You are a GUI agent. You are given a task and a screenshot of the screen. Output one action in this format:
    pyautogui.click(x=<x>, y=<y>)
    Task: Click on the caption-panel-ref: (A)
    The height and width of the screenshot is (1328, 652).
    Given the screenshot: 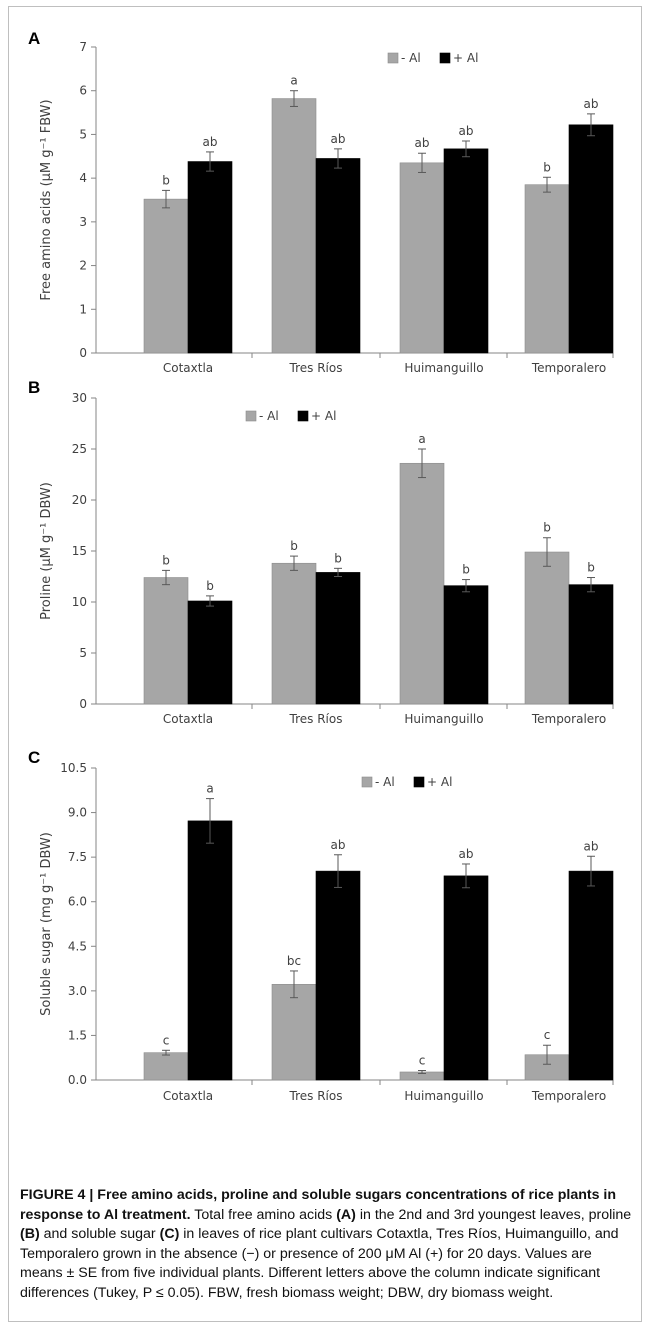 What is the action you would take?
    pyautogui.click(x=346, y=1214)
    